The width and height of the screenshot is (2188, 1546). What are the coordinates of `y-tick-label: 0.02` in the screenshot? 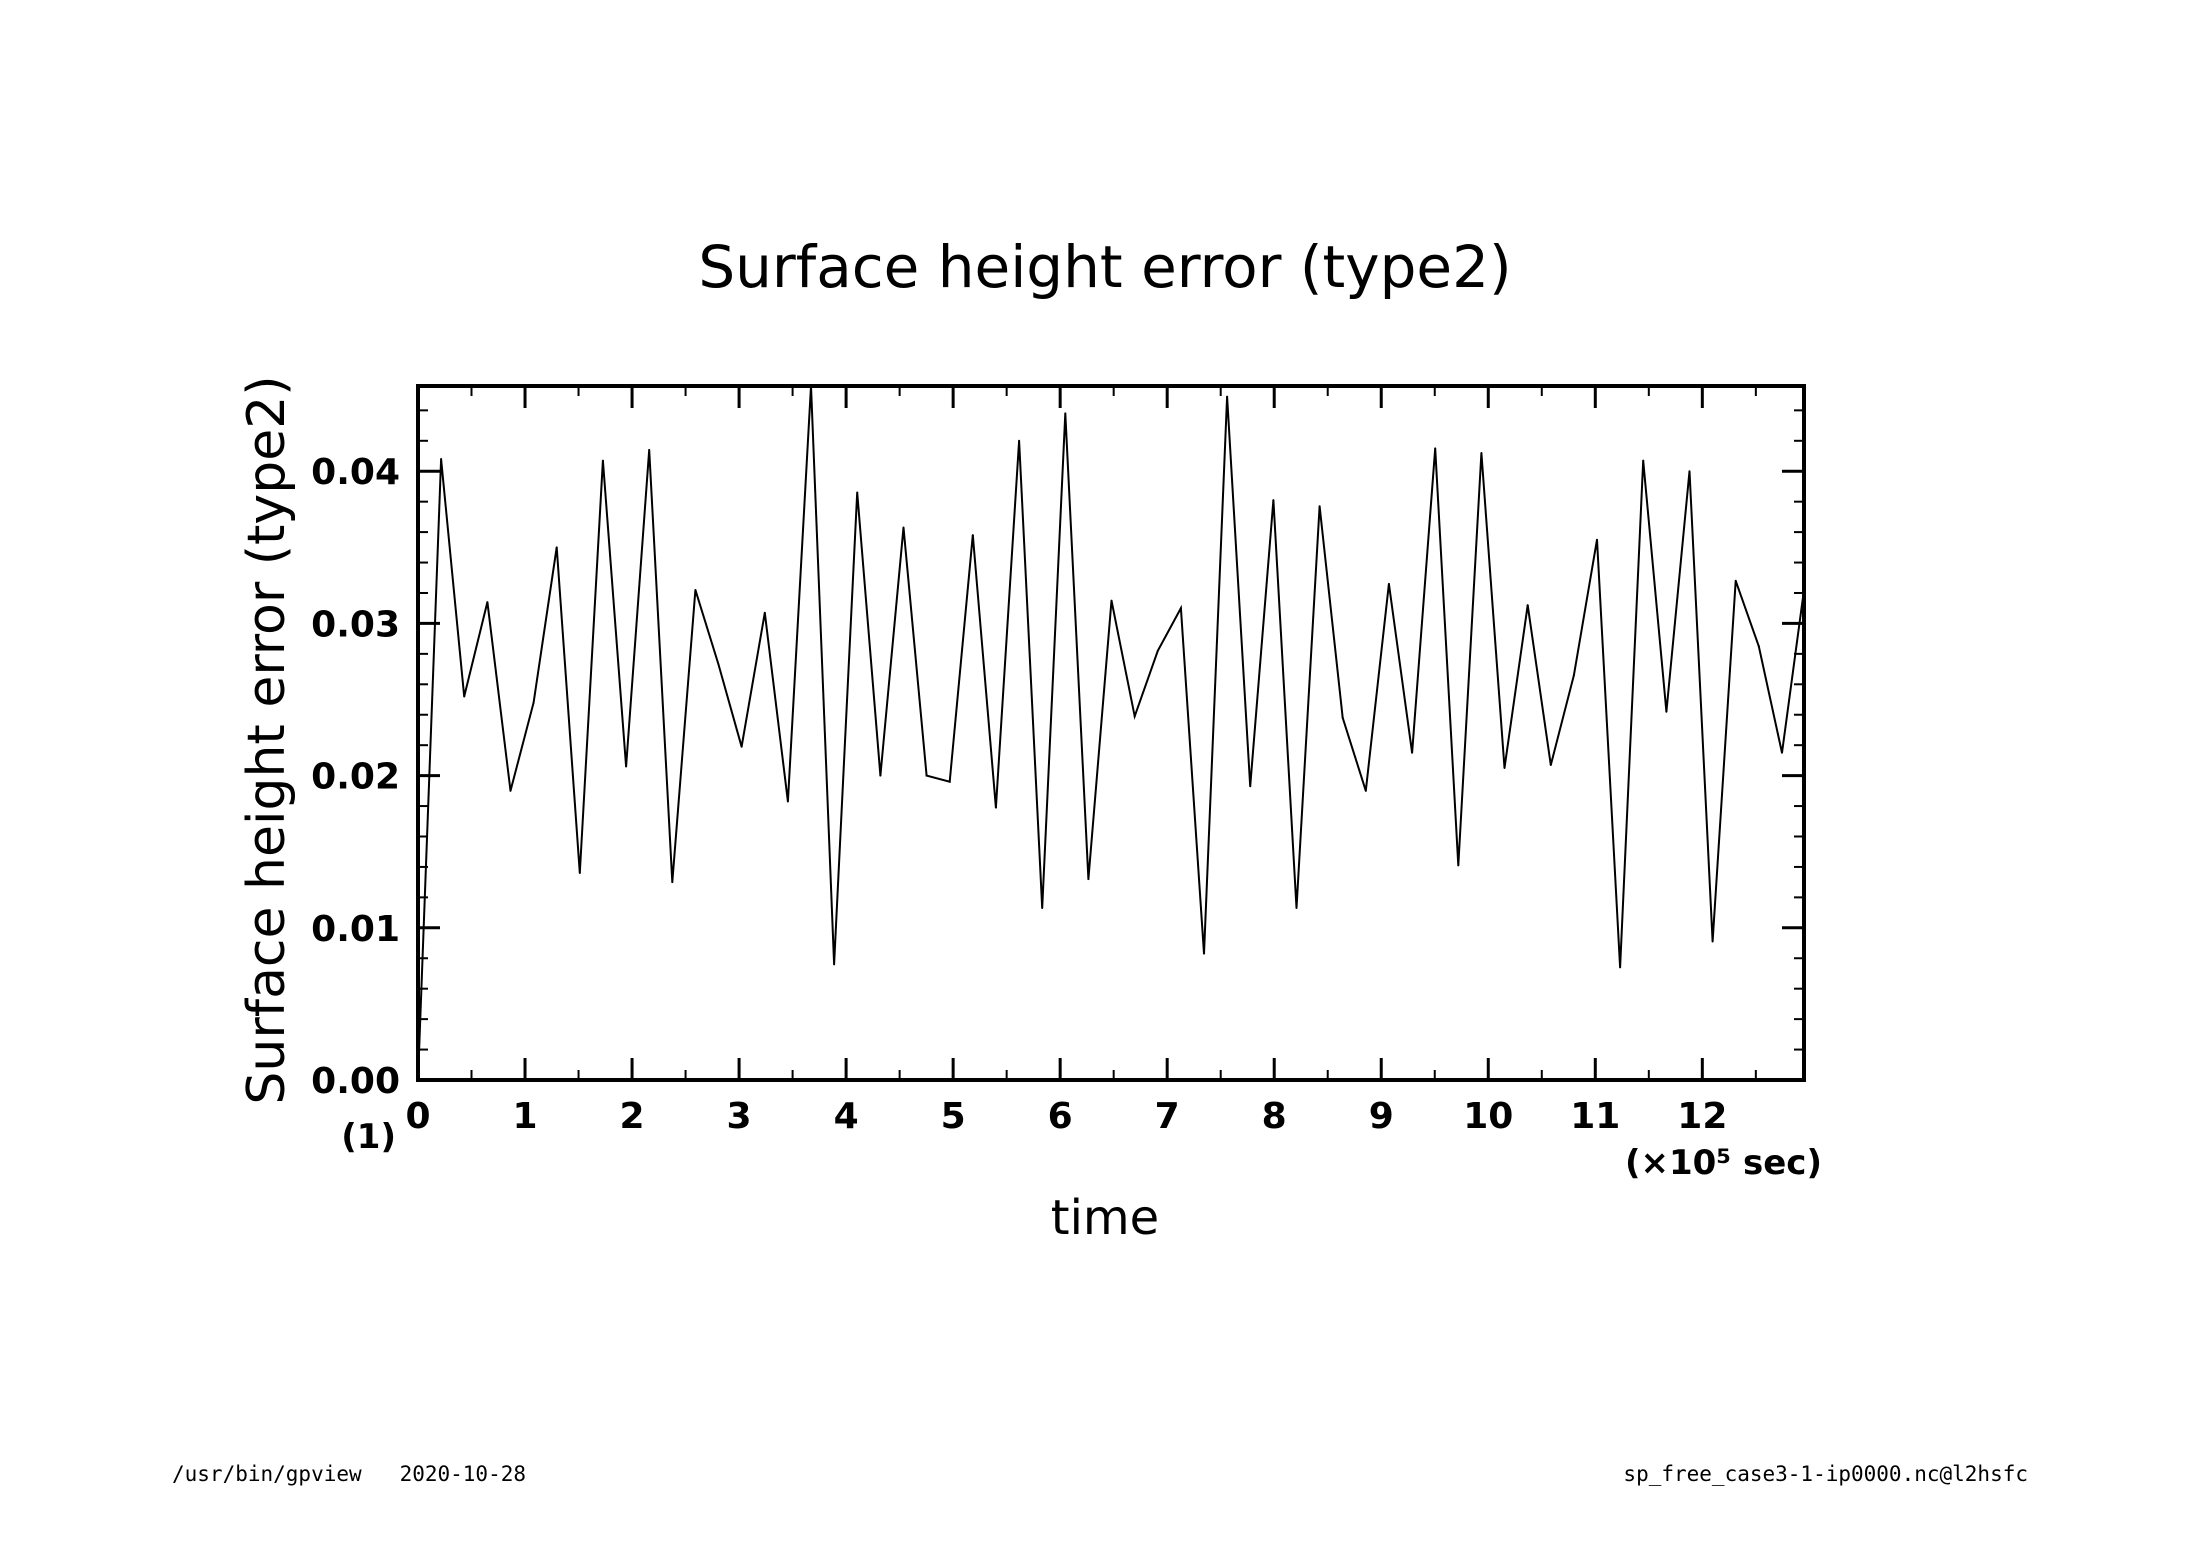 It's located at (355, 777).